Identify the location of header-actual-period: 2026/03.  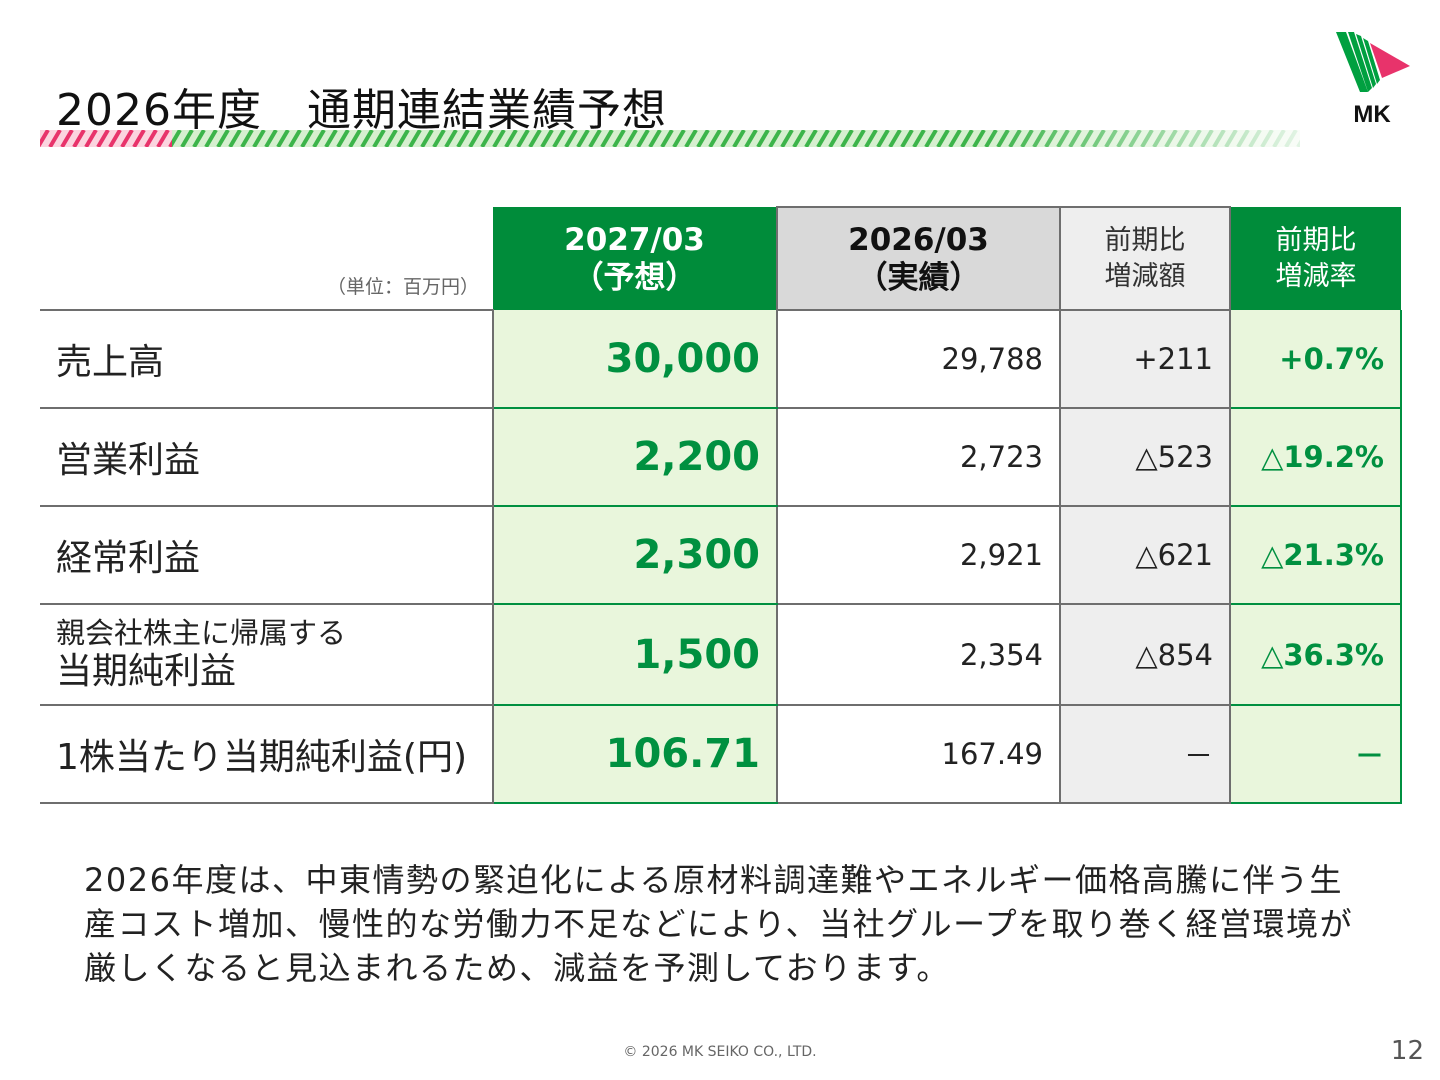
(918, 239).